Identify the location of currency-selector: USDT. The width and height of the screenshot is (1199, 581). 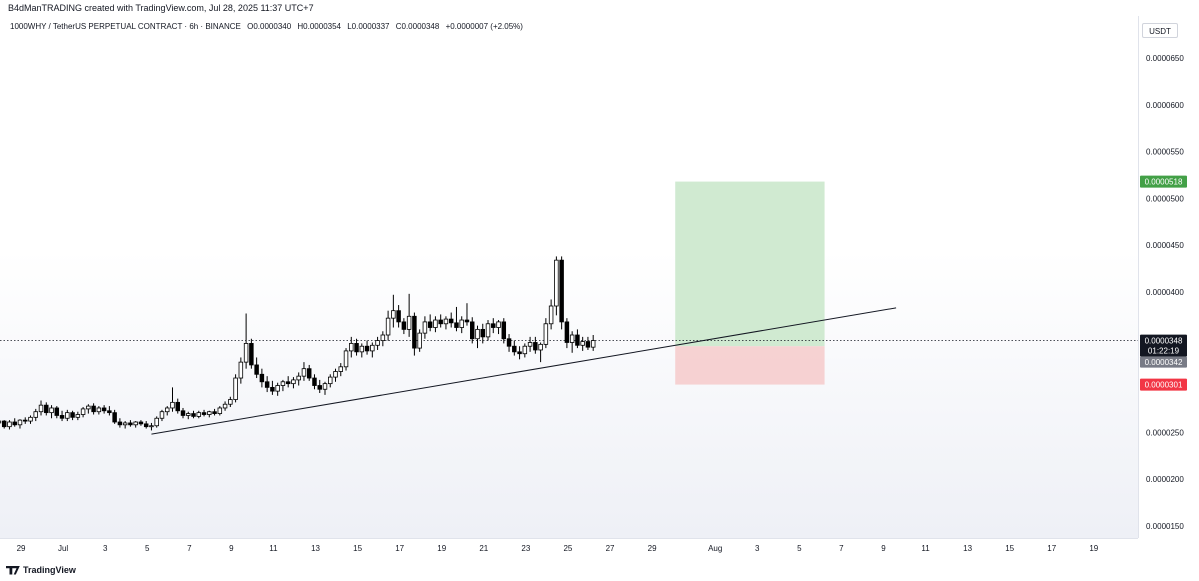
(1160, 30).